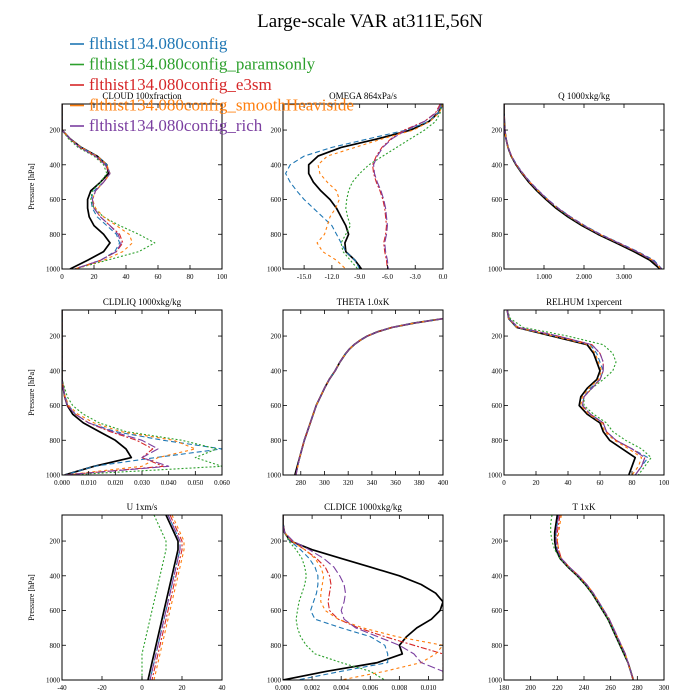 The height and width of the screenshot is (700, 700). Describe the element at coordinates (332, 277) in the screenshot. I see `x-tick-label: -12.0` at that location.